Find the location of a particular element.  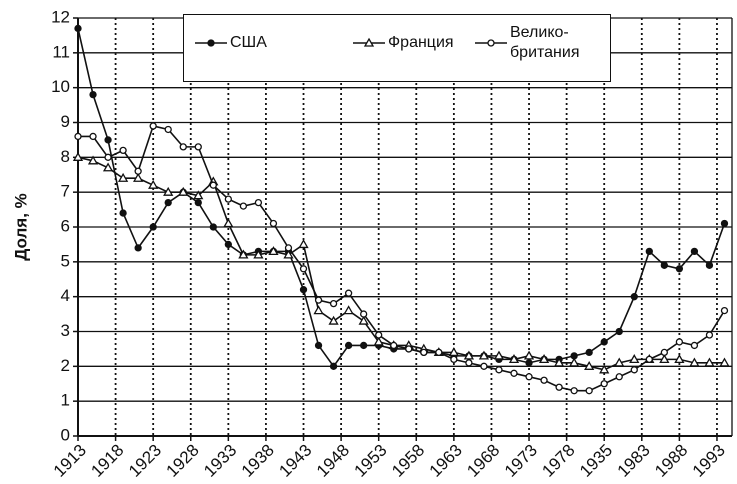

y-tick-label: 10 is located at coordinates (60, 86).